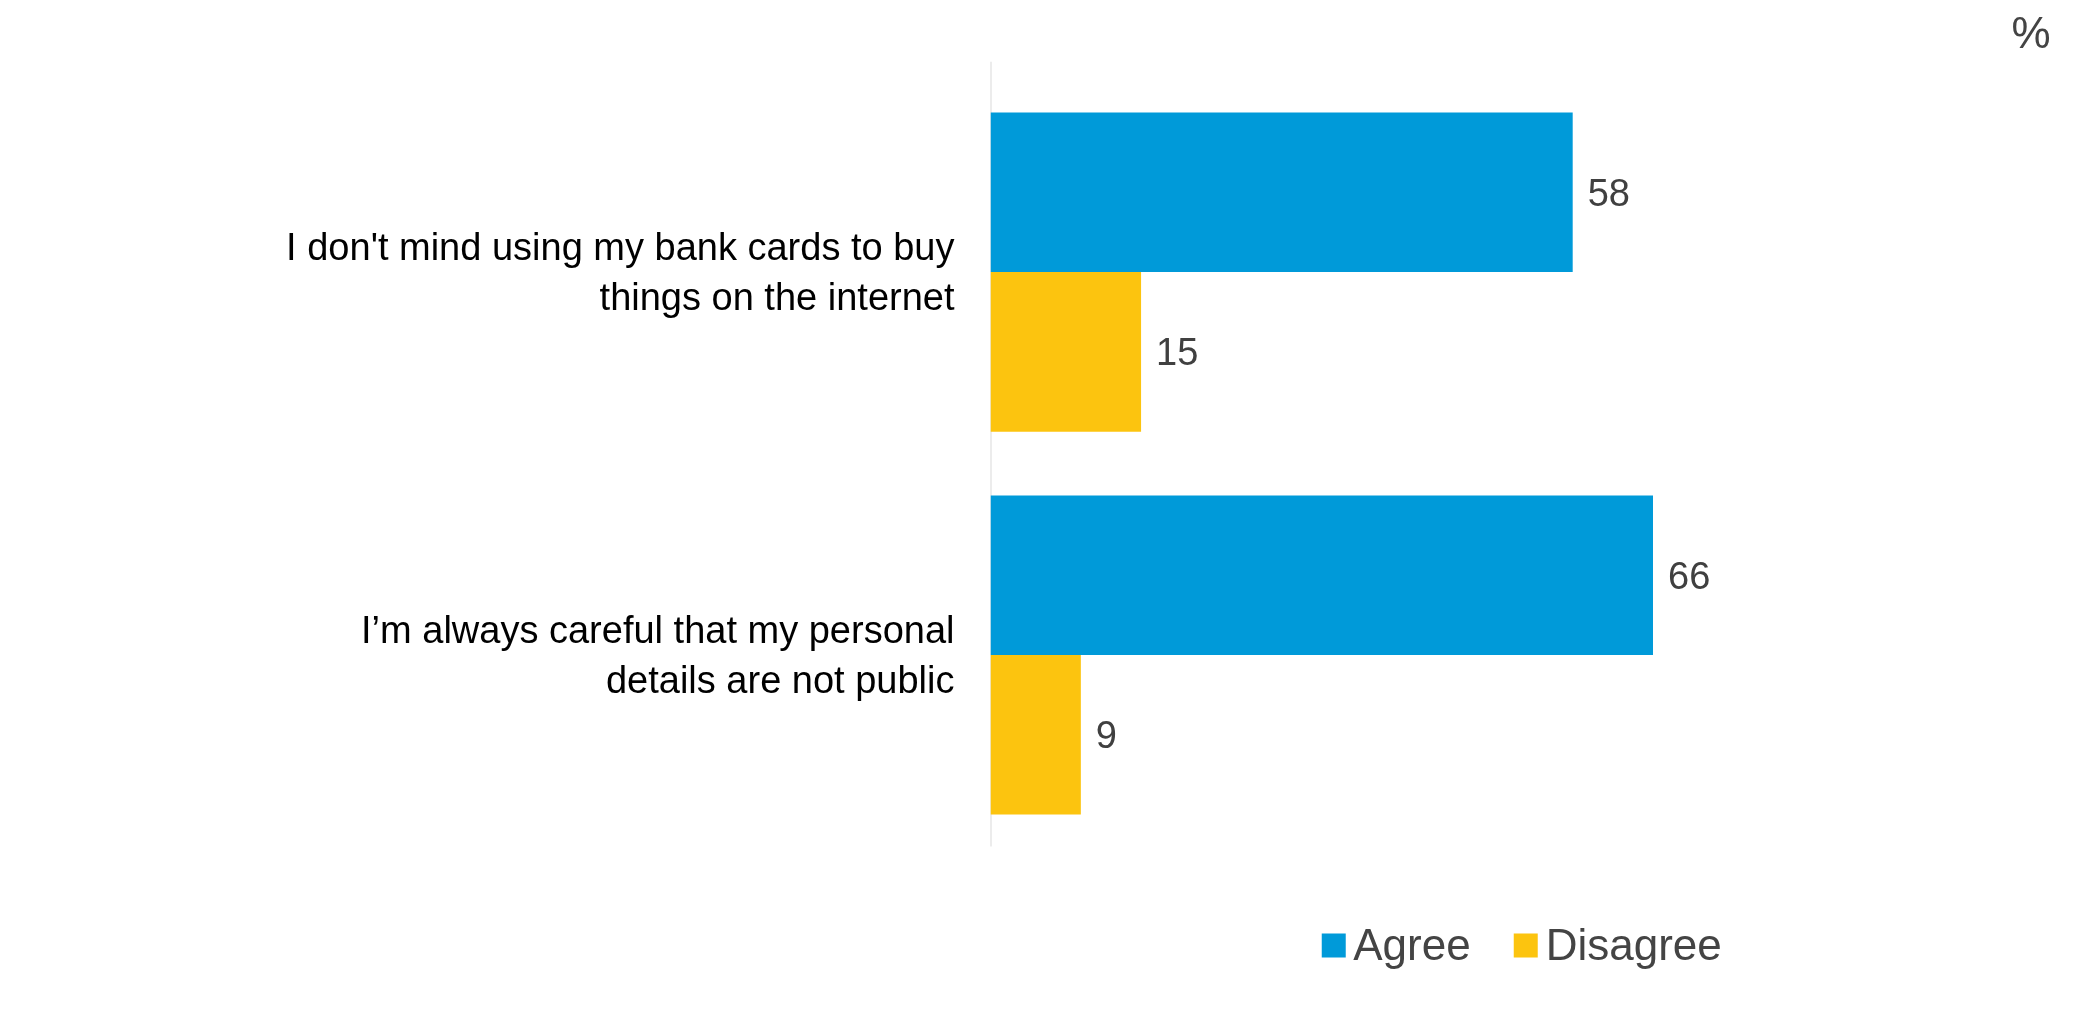 The width and height of the screenshot is (2080, 1019). Describe the element at coordinates (620, 272) in the screenshot. I see `y-tick-label: I don't mind using my bank cards to buy things on the internet` at that location.